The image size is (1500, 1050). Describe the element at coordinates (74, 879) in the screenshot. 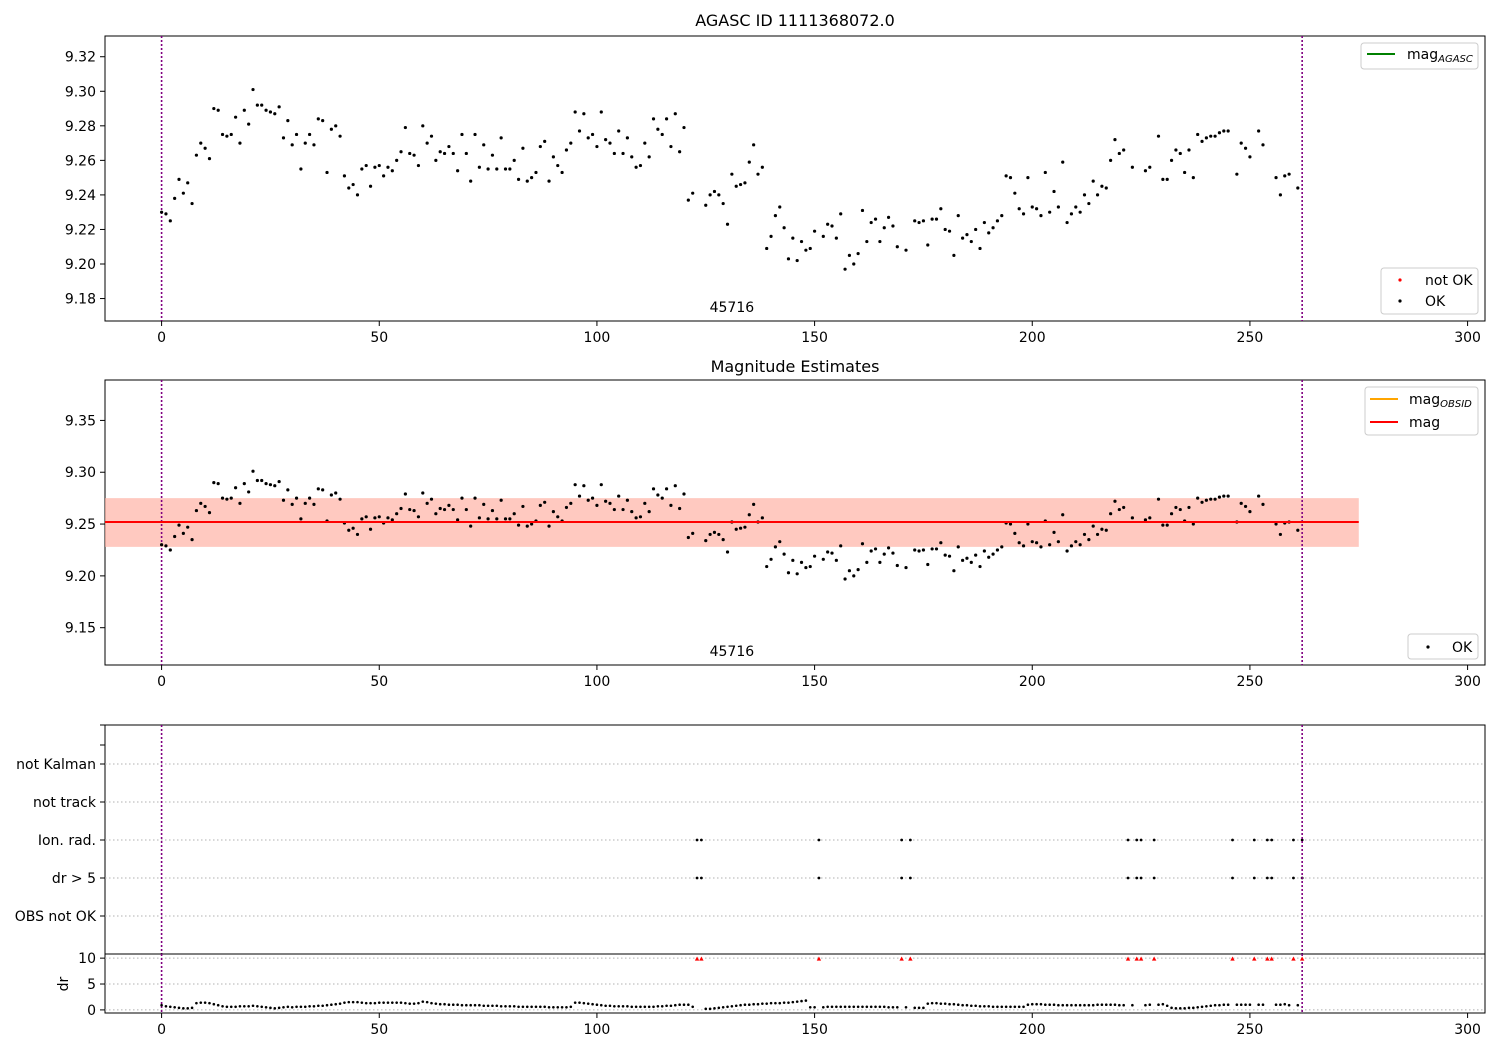

I see `flag-category-label: dr > 5` at that location.